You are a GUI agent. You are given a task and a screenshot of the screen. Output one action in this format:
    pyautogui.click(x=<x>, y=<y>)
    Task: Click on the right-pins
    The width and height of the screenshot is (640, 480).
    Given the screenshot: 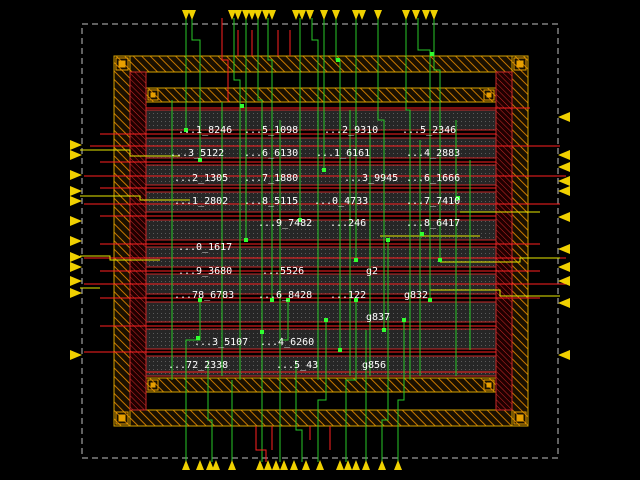 What is the action you would take?
    pyautogui.click(x=564, y=236)
    